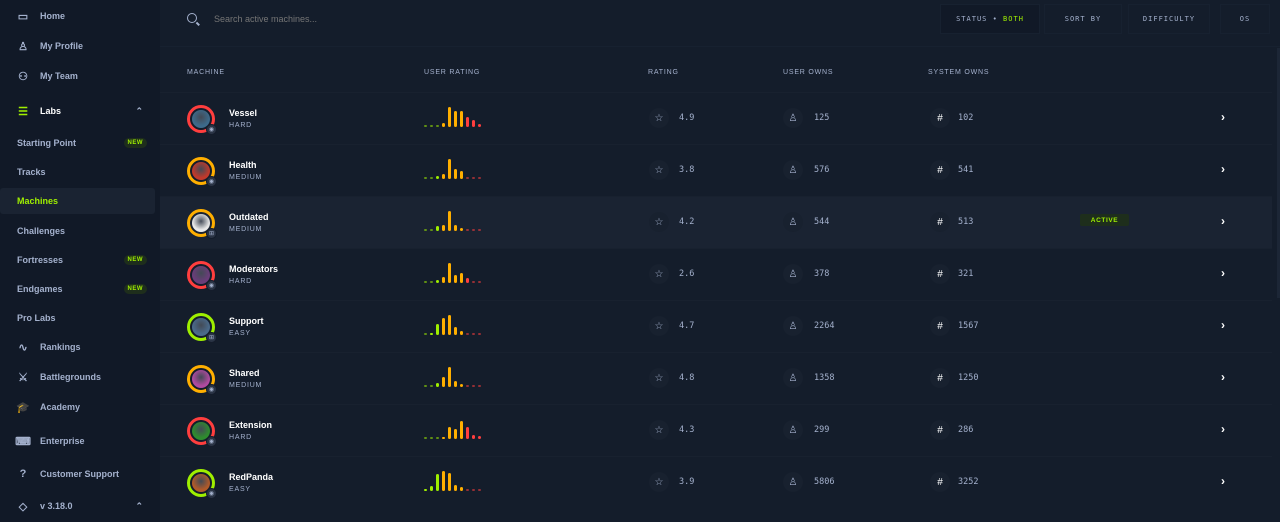  What do you see at coordinates (77, 143) in the screenshot?
I see `sidebar-item-starting-point: Starting Point NEW` at bounding box center [77, 143].